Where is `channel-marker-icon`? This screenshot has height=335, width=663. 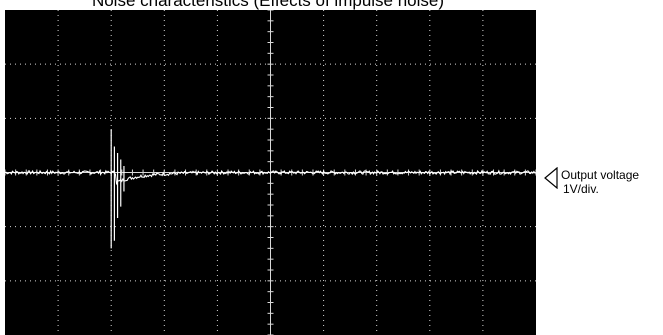 channel-marker-icon is located at coordinates (551, 178).